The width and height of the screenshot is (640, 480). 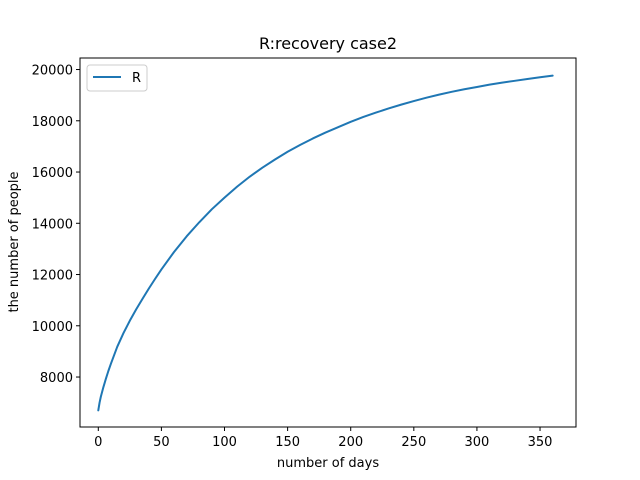 What do you see at coordinates (136, 78) in the screenshot?
I see `legend-entry-r: R` at bounding box center [136, 78].